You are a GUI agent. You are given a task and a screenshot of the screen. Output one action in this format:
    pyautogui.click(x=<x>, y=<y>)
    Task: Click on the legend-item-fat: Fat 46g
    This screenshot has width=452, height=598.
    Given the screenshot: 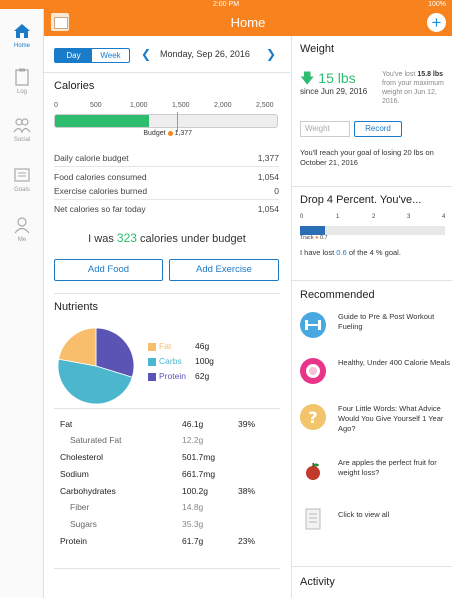 What is the action you would take?
    pyautogui.click(x=178, y=346)
    